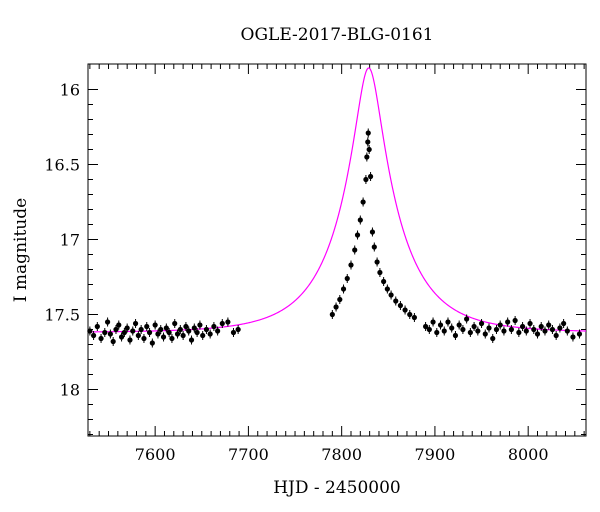  I want to click on y-tick-label: 16, so click(70, 90).